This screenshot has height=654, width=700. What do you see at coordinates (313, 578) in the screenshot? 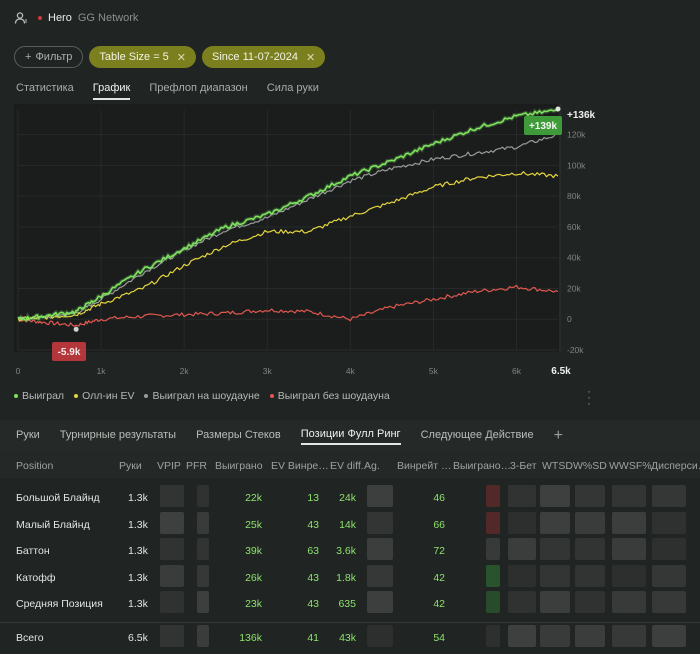
I see `cell-ev-winrate: 43` at bounding box center [313, 578].